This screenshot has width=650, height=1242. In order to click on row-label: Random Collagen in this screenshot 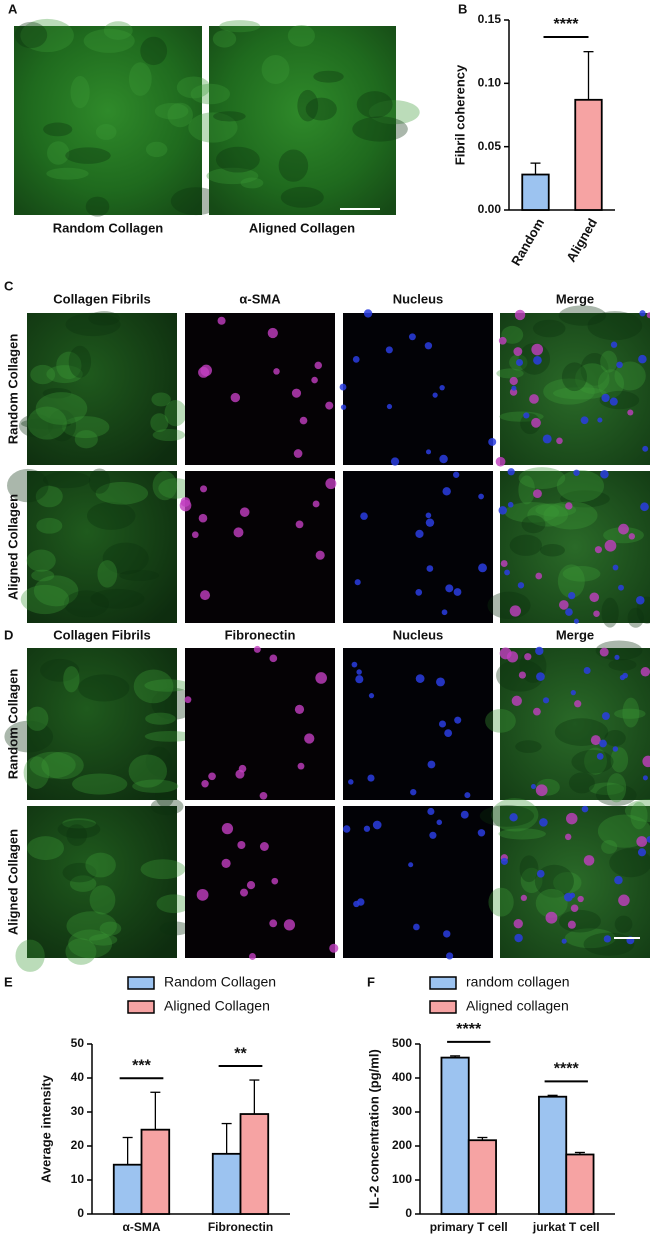, I will do `click(12, 724)`.